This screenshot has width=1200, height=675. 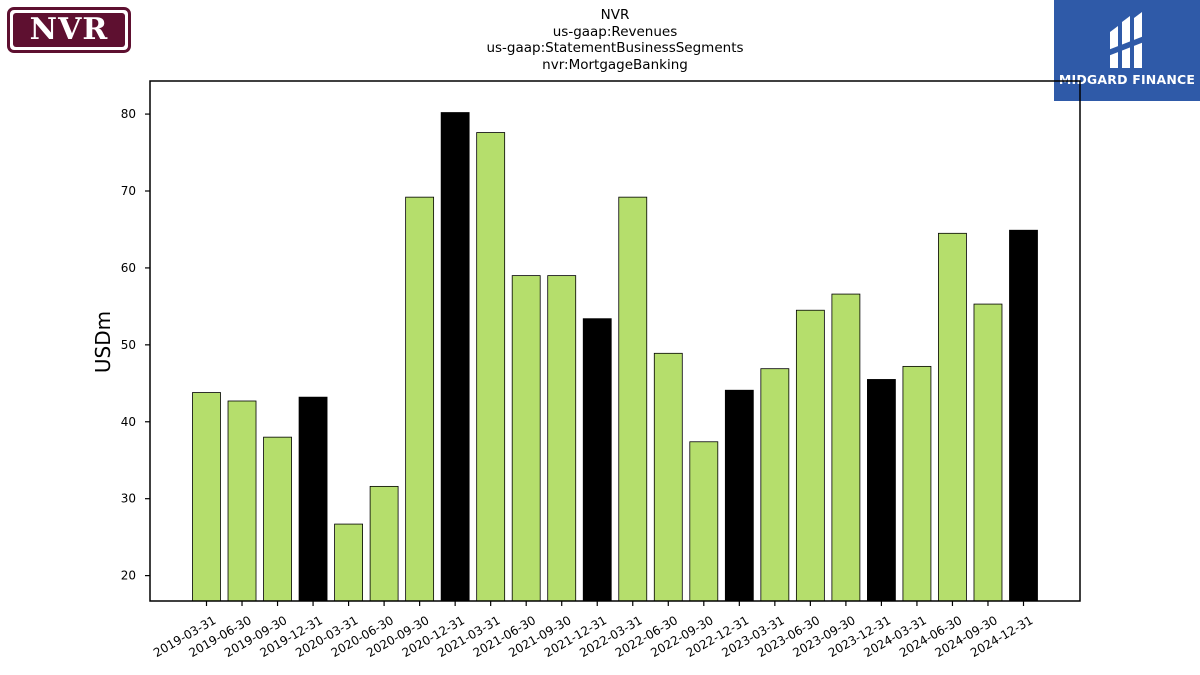 I want to click on chart-title-line-4: nvr:MortgageBanking, so click(x=615, y=65).